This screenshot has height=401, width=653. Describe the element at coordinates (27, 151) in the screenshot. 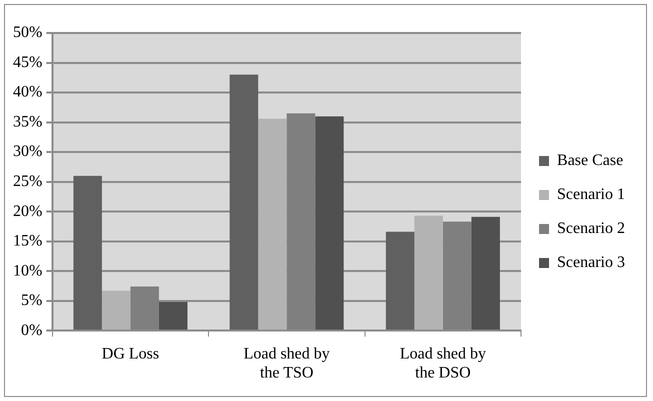

I see `y-tick-label: 30%` at that location.